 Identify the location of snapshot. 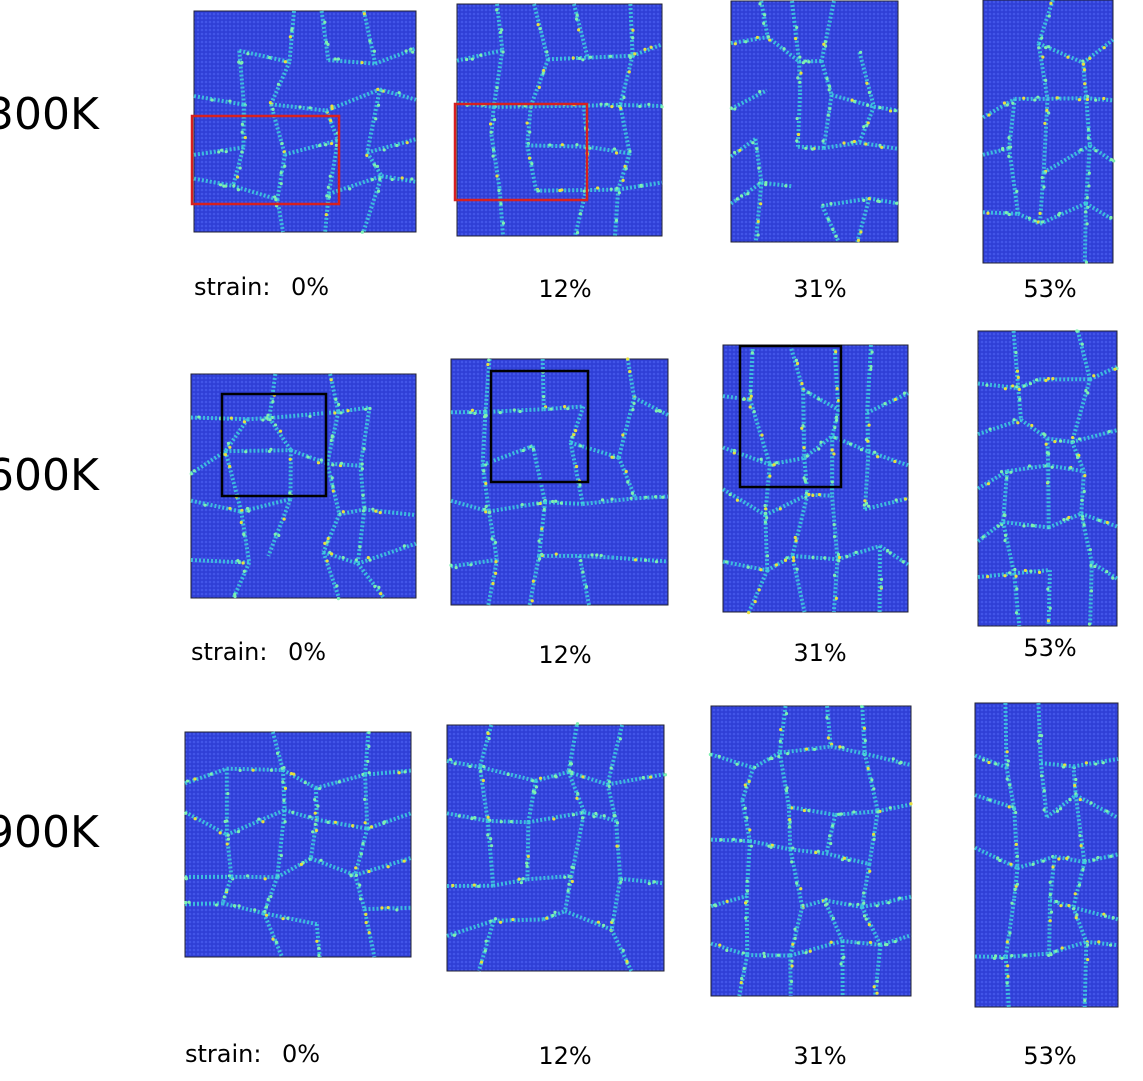
(560, 120).